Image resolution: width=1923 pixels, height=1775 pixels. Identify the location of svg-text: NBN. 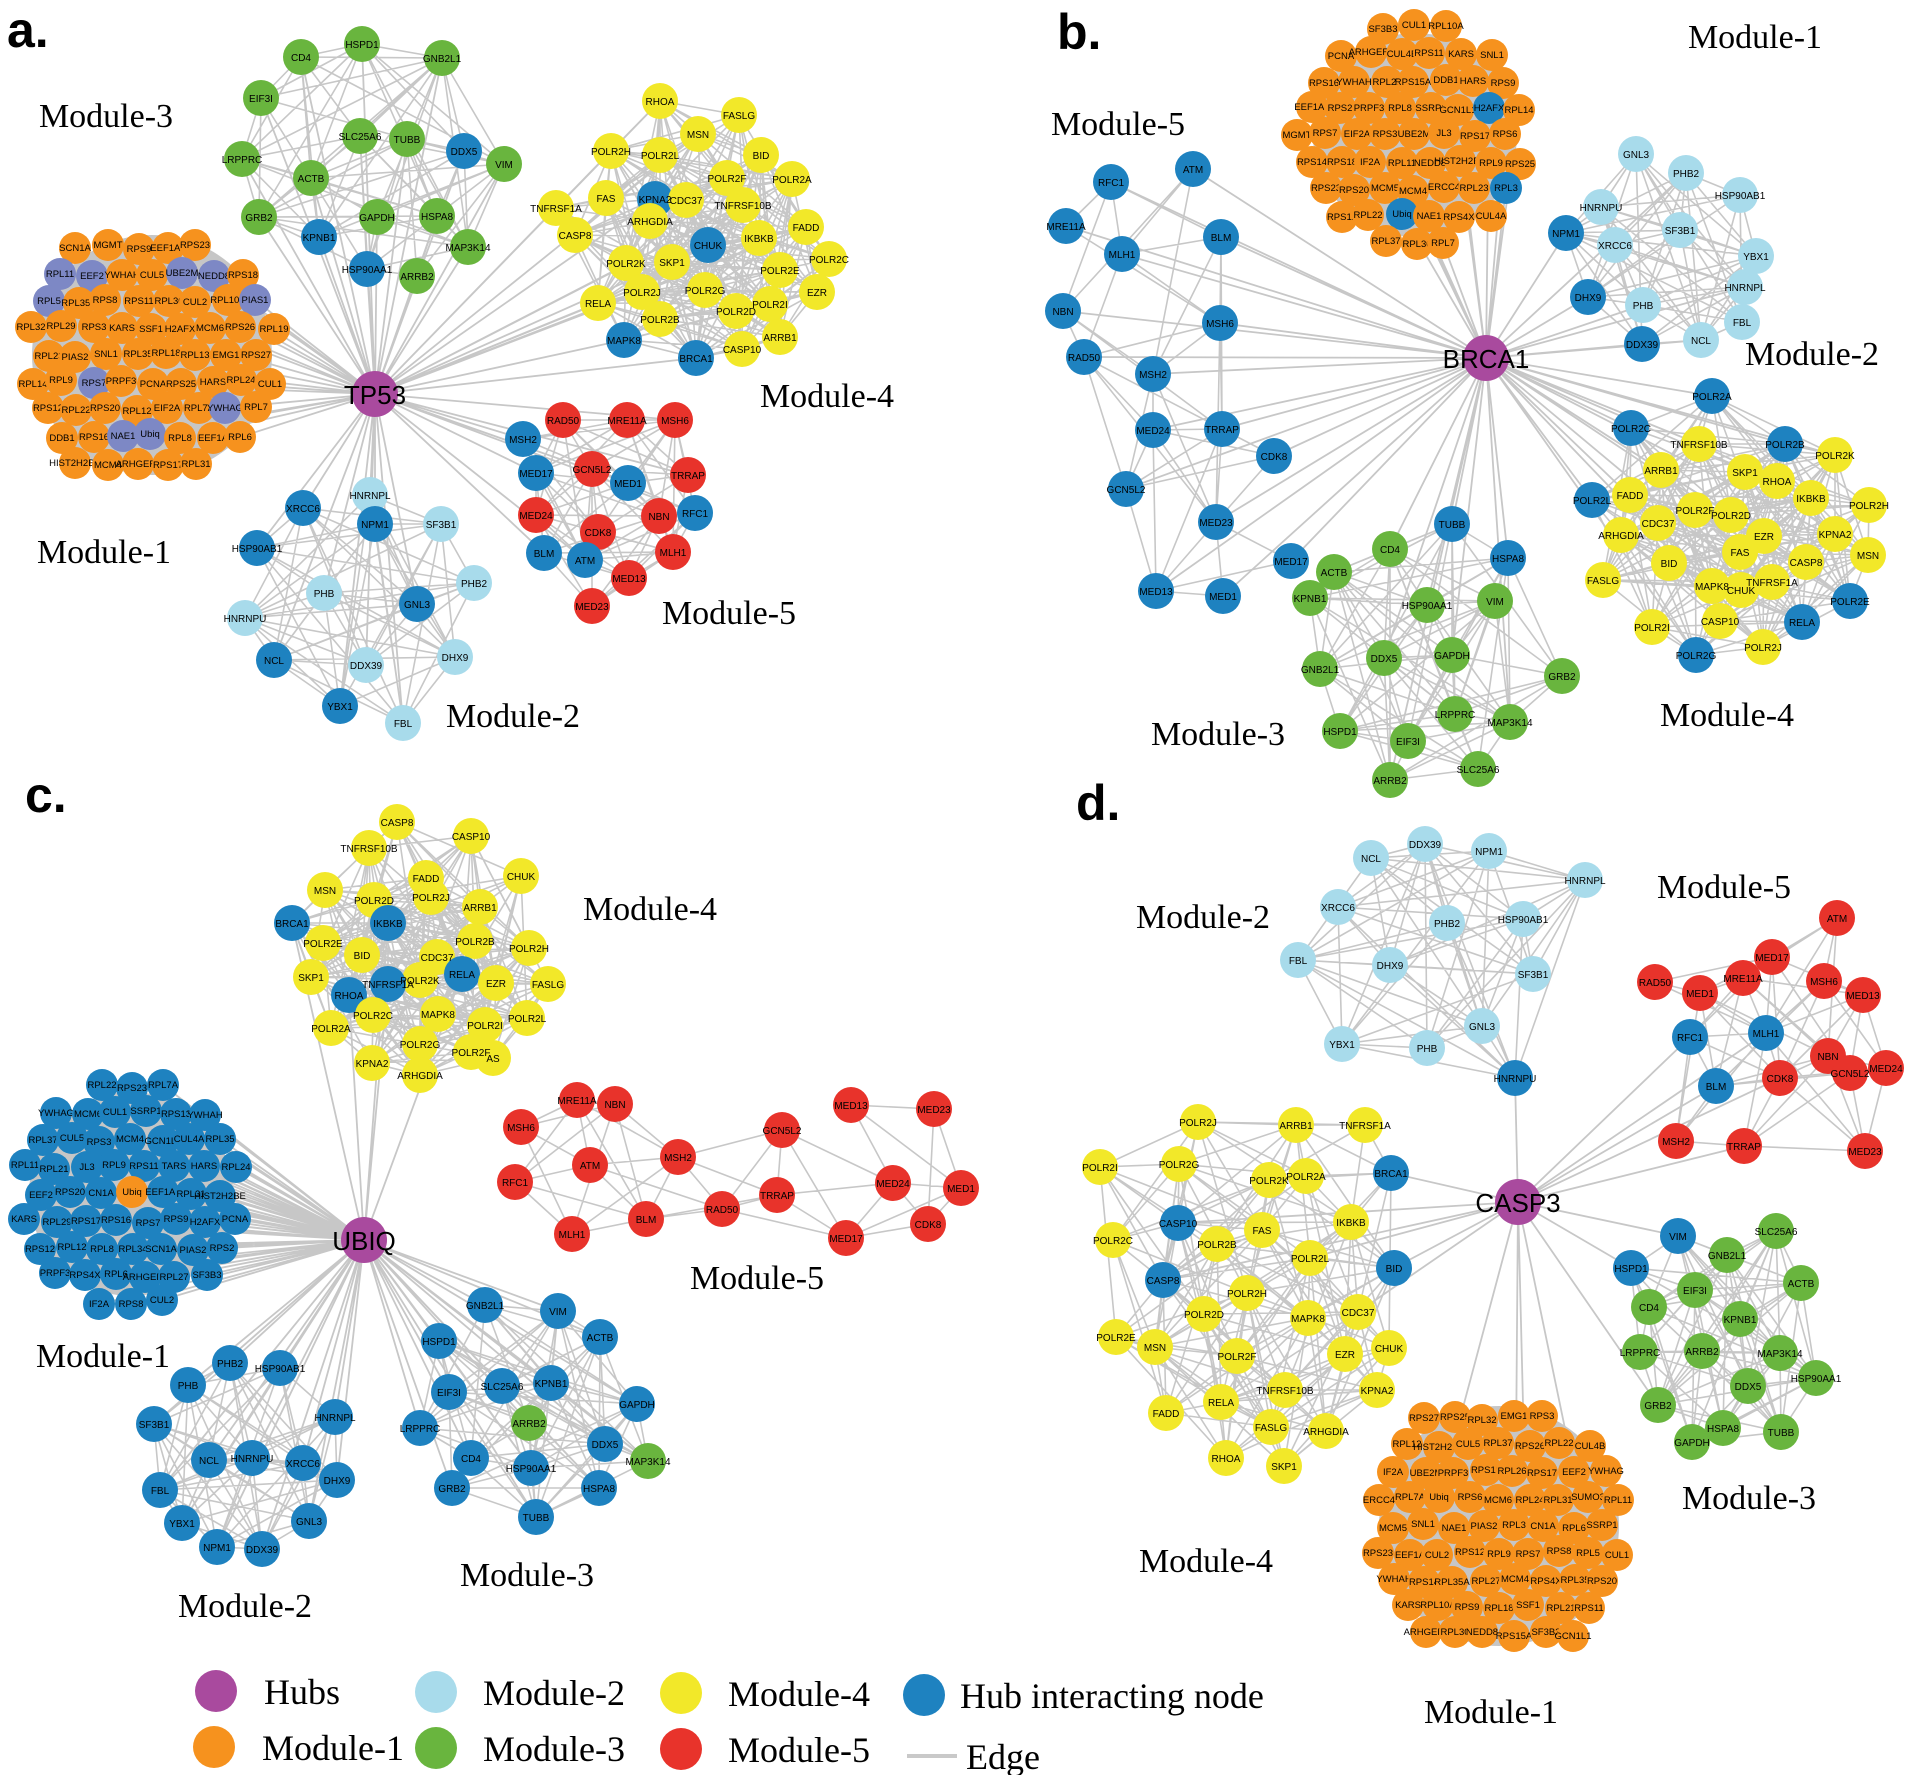
(614, 1105).